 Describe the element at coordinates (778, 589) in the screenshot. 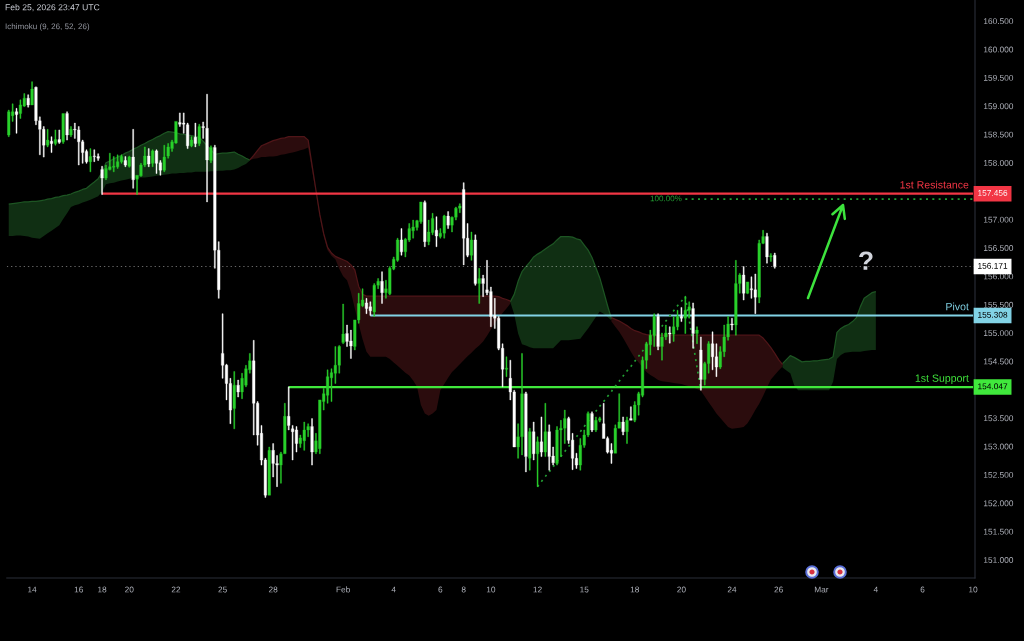

I see `x-tick-label: 26` at that location.